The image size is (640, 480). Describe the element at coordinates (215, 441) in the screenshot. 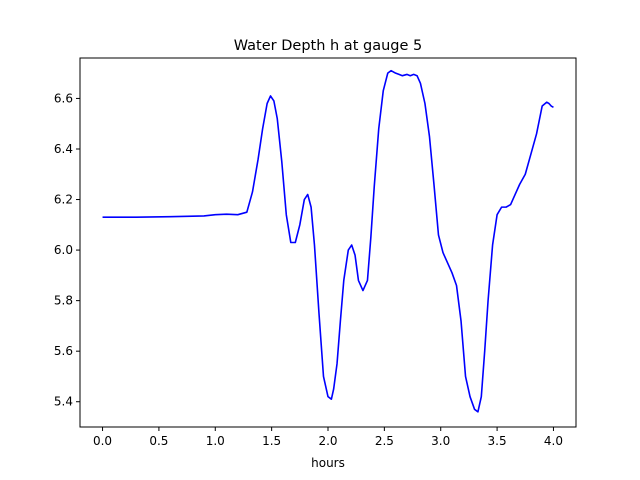

I see `x-tick-label: 1.0` at that location.